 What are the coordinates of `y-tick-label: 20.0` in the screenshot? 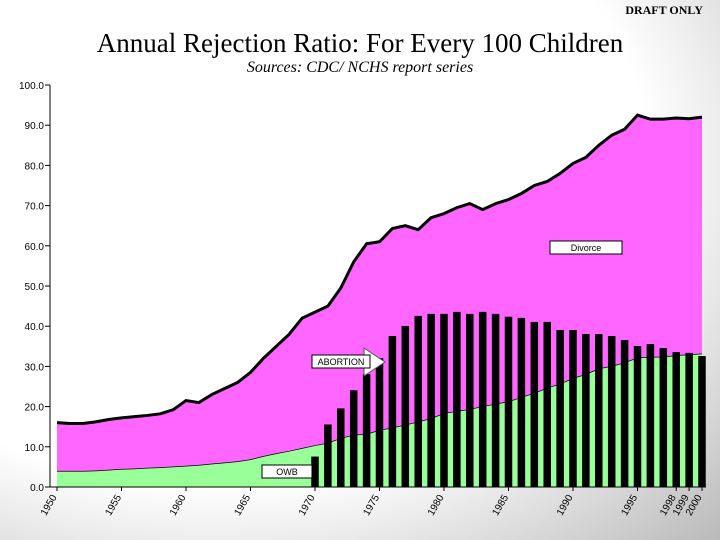 It's located at (35, 408).